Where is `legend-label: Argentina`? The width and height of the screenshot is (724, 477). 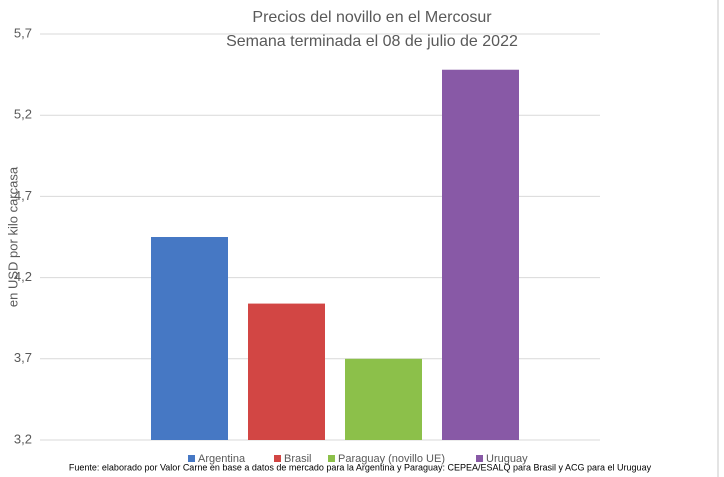
legend-label: Argentina is located at coordinates (222, 459).